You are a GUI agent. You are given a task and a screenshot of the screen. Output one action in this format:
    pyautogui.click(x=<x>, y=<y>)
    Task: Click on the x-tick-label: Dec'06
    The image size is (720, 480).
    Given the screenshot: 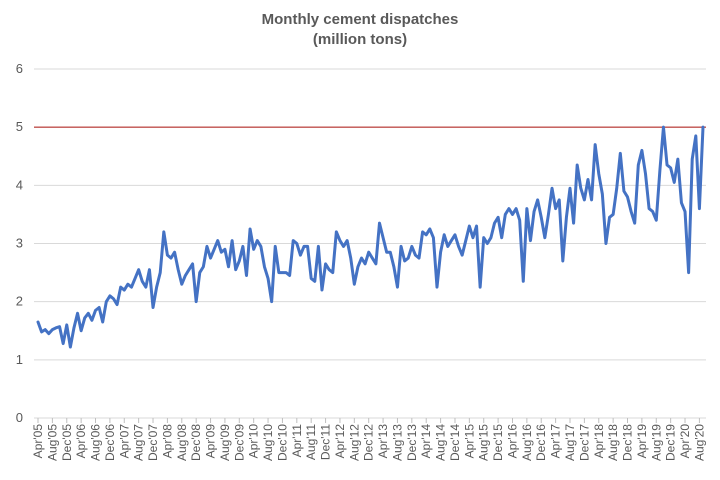 What is the action you would take?
    pyautogui.click(x=110, y=442)
    